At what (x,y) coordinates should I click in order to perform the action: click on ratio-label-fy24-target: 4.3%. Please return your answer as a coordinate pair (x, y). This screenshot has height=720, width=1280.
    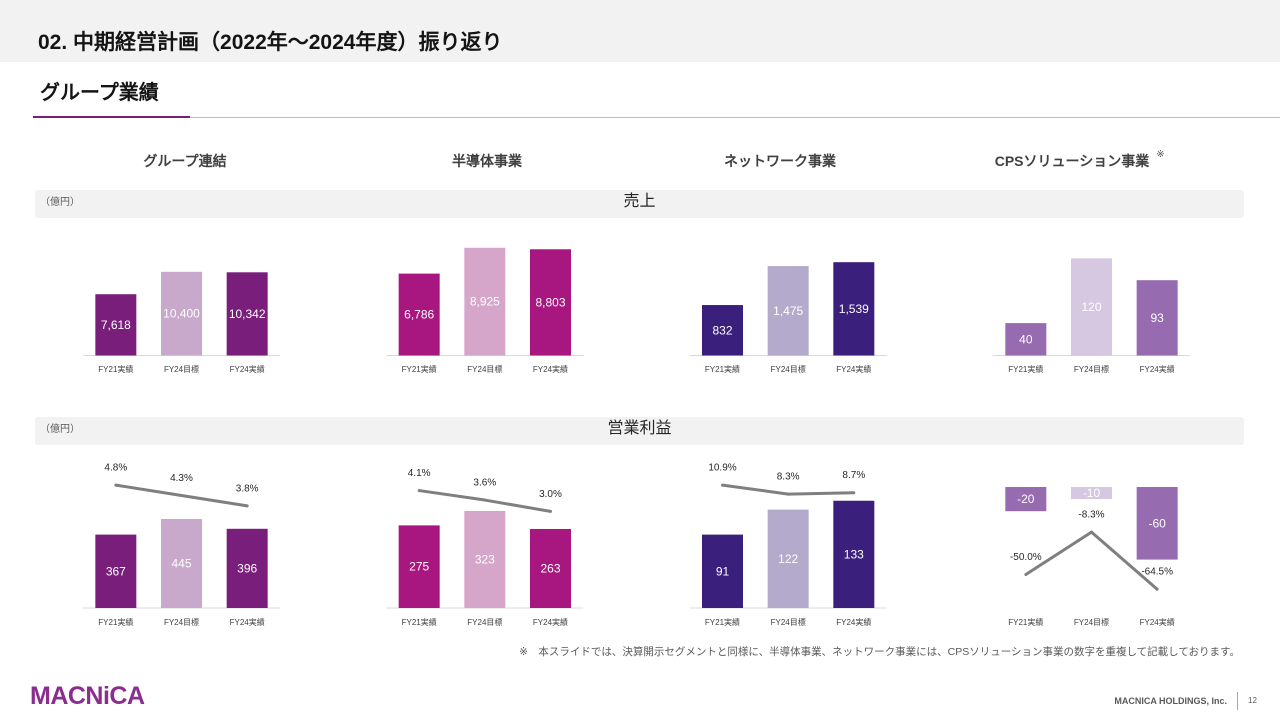
    Looking at the image, I should click on (181, 478).